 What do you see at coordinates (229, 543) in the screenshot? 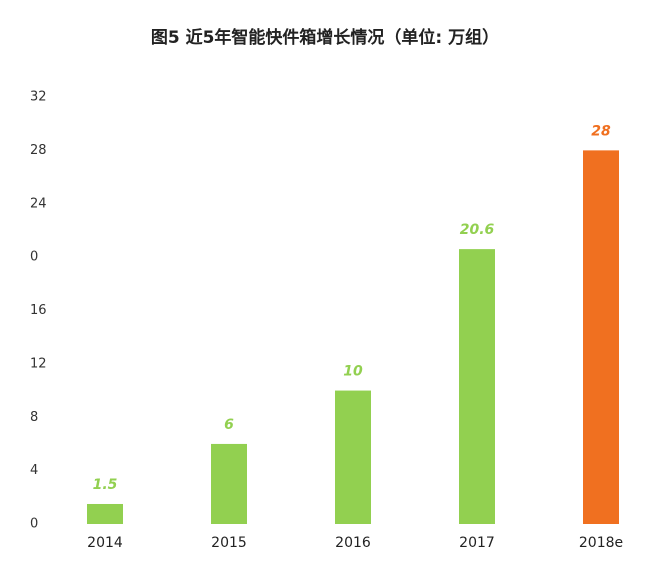
I see `x-tick-label: 2015` at bounding box center [229, 543].